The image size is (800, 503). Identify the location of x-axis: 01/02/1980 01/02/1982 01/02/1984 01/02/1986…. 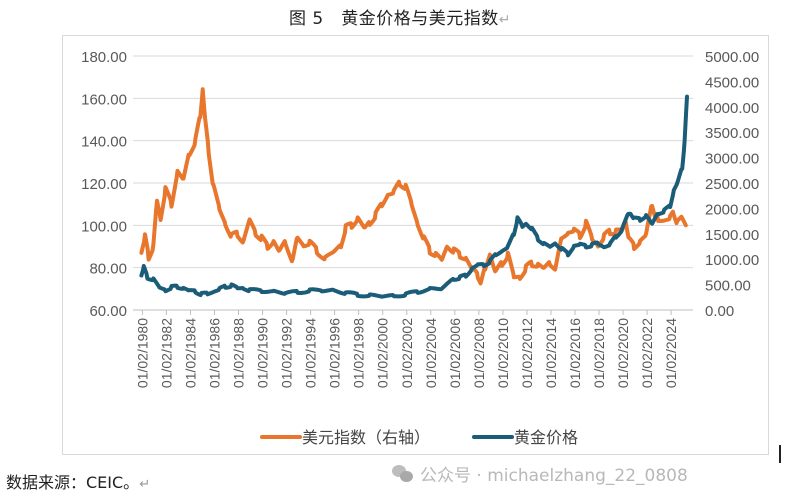
(406, 349).